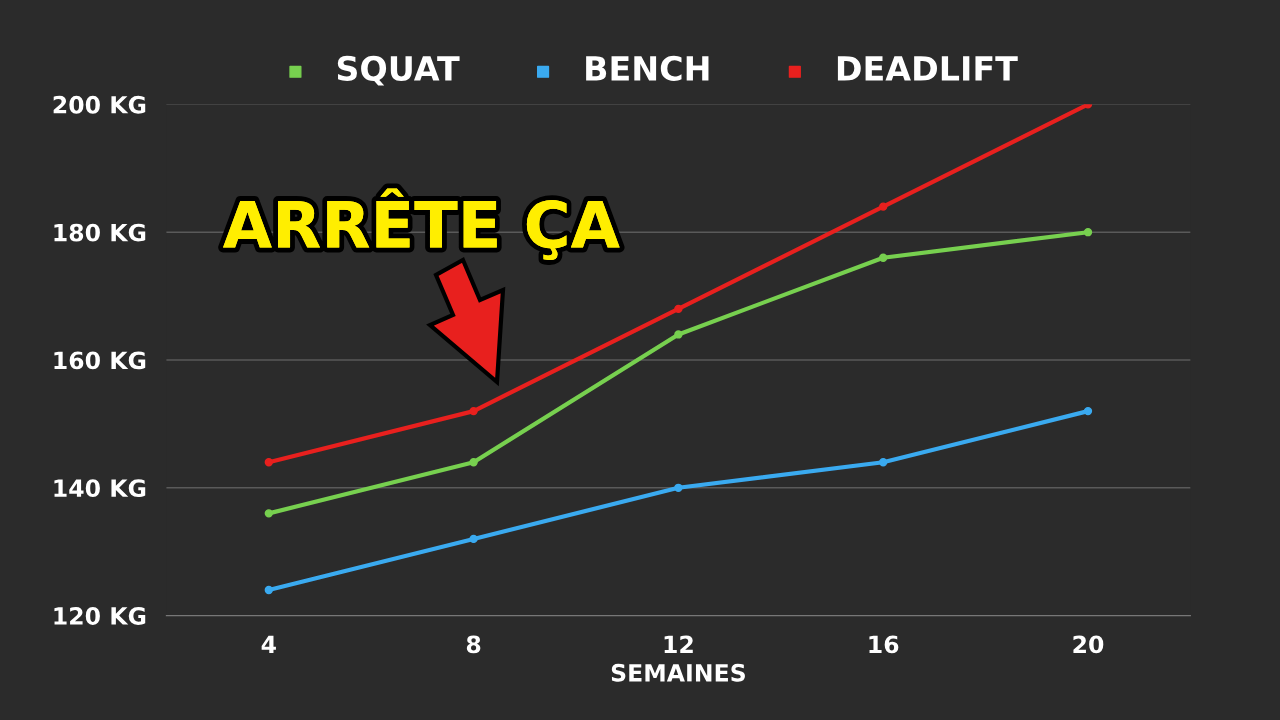  I want to click on x-tick-label: 4, so click(268, 644).